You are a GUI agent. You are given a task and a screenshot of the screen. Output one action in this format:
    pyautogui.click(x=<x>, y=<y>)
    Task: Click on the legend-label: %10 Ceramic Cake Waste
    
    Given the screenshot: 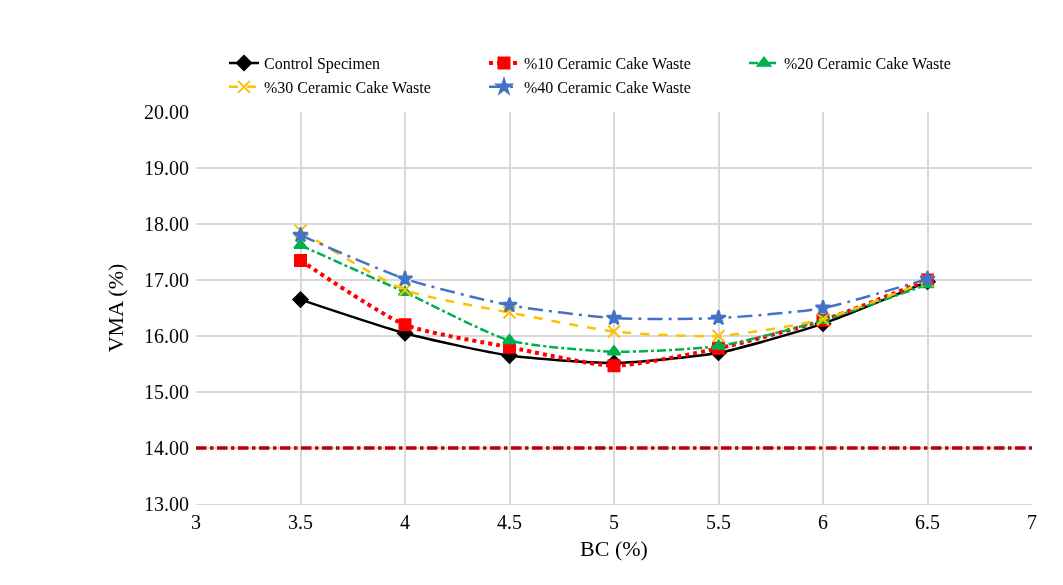 What is the action you would take?
    pyautogui.click(x=607, y=64)
    